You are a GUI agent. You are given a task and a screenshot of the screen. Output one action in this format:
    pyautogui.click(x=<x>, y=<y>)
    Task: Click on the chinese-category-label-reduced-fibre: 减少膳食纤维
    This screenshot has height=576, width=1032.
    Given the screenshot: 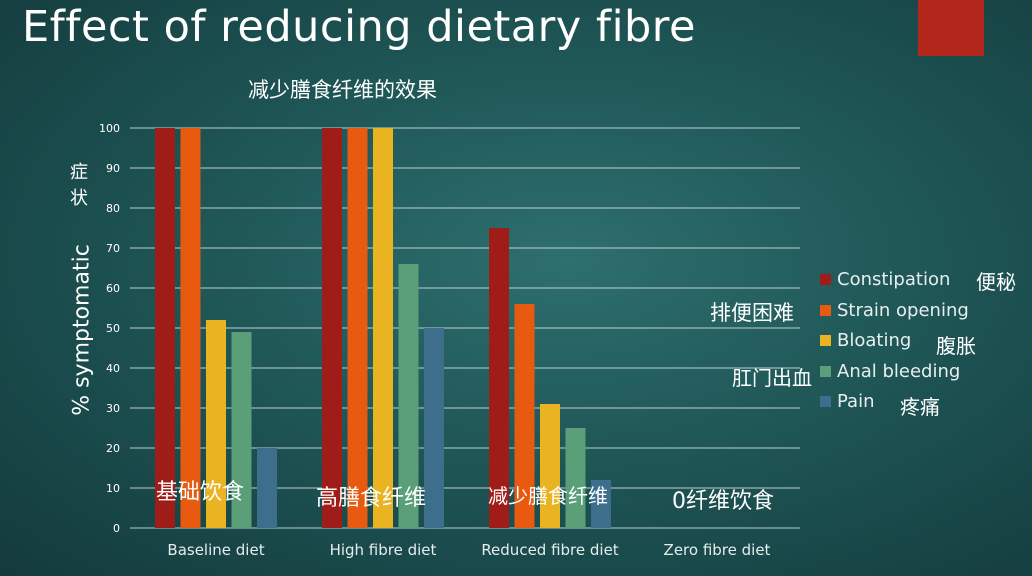 What is the action you would take?
    pyautogui.click(x=548, y=496)
    